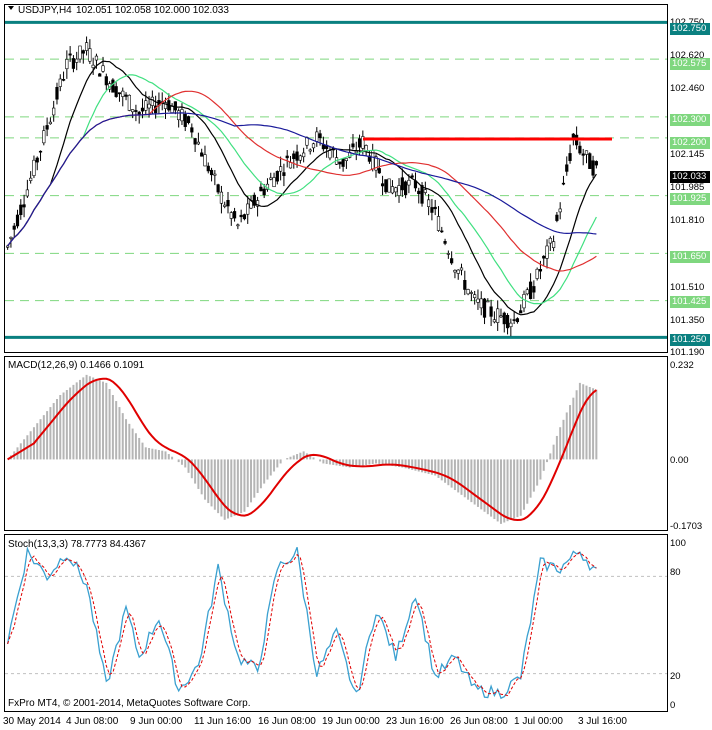 This screenshot has width=712, height=730. Describe the element at coordinates (690, 199) in the screenshot. I see `level-tag-101925: 101.925` at that location.